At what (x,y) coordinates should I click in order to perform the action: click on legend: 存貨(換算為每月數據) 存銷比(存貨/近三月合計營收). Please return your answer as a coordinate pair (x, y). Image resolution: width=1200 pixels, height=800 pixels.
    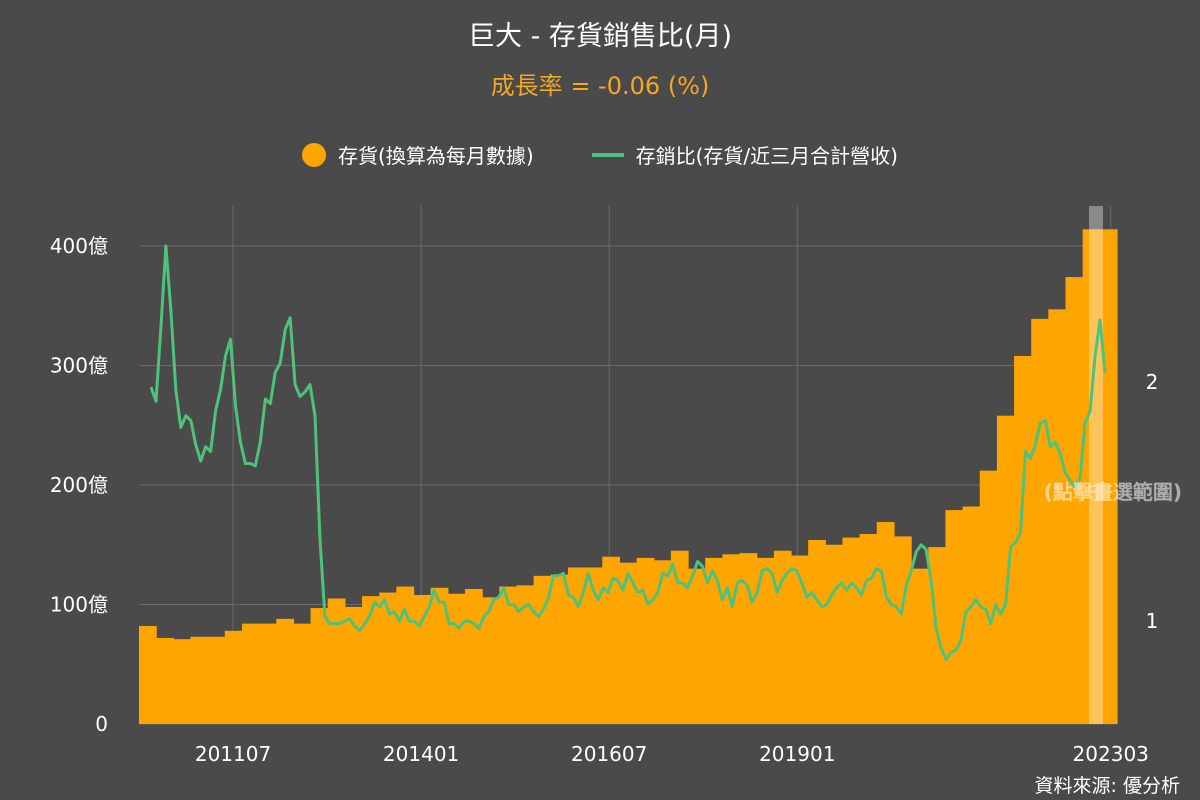
    Looking at the image, I should click on (600, 154).